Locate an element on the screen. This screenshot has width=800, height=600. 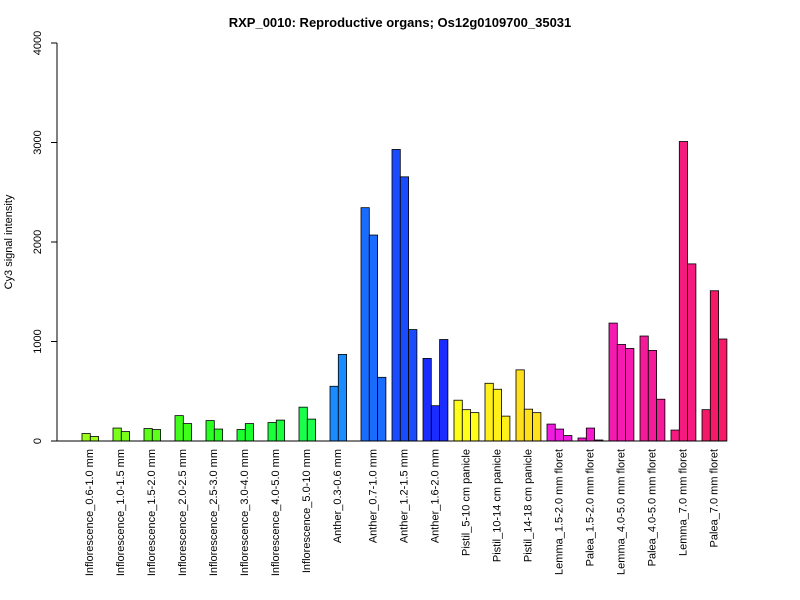
x-tick-label: Lemma_1.5-2.0 mm floret is located at coordinates (559, 512).